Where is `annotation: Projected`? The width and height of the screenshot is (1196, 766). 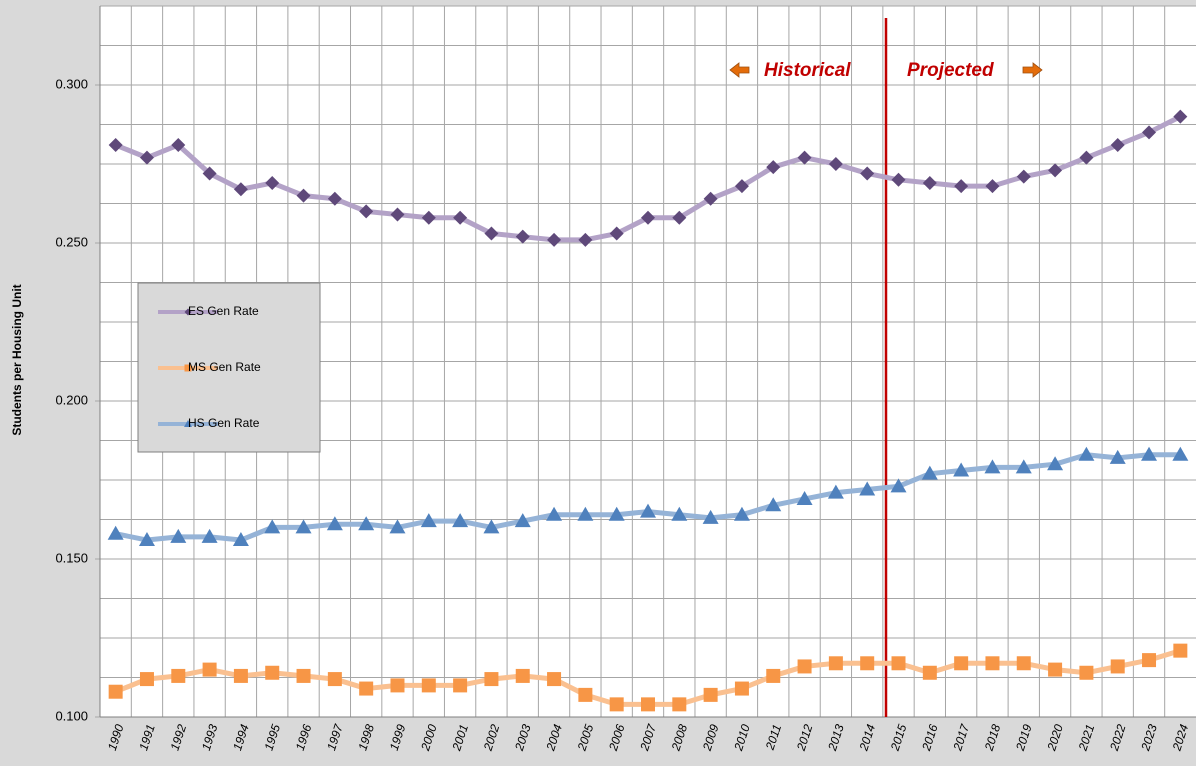
annotation: Projected is located at coordinates (950, 70).